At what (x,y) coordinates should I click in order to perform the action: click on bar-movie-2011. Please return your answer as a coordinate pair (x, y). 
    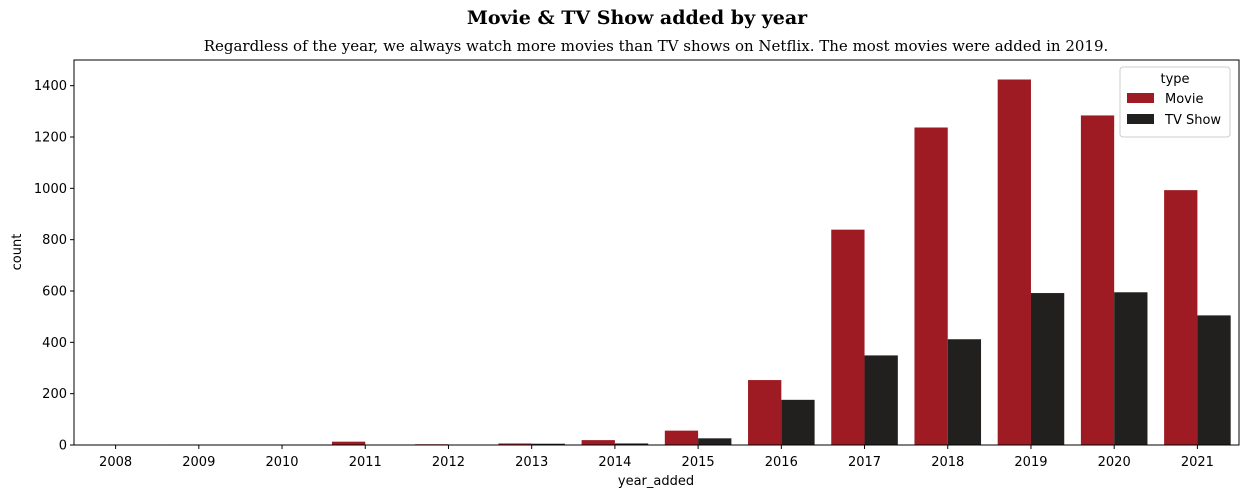
    Looking at the image, I should click on (348, 443).